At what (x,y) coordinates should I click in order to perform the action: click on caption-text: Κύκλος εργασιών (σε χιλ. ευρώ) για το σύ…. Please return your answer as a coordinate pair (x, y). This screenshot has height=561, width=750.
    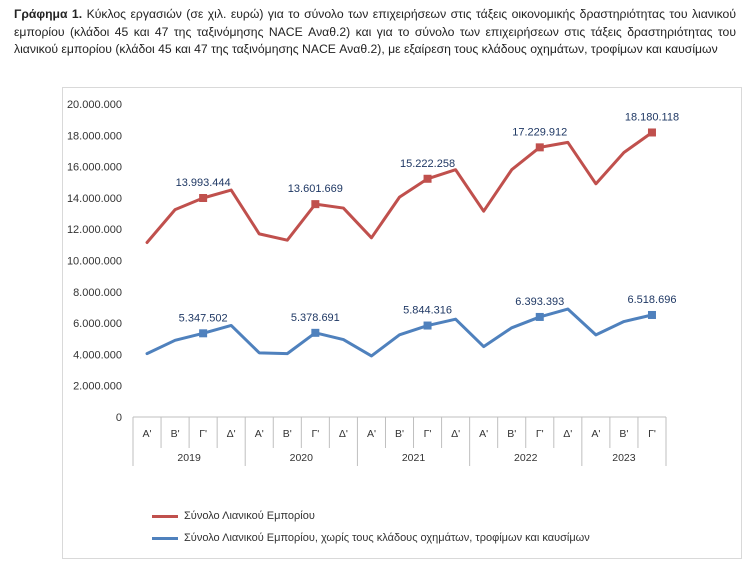
    Looking at the image, I should click on (375, 31).